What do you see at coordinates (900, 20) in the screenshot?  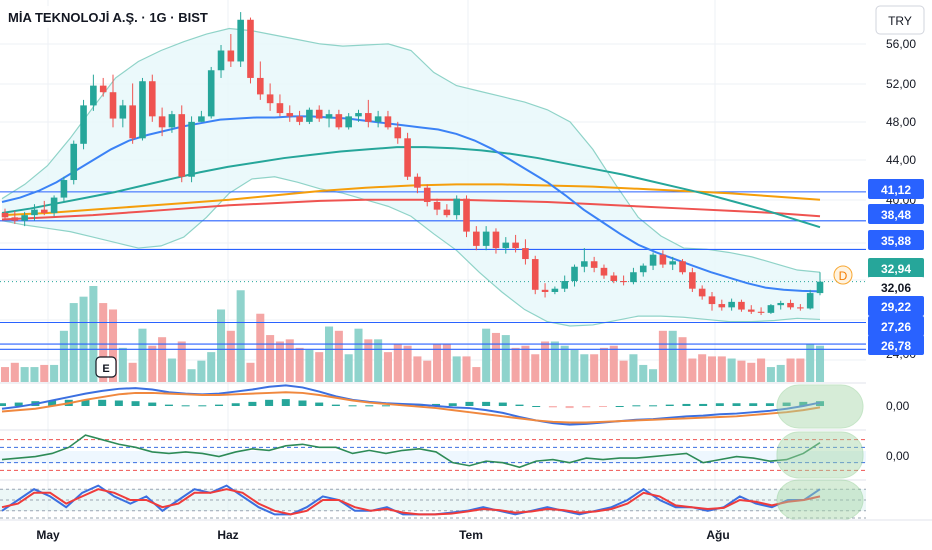 I see `currency-badge: TRY` at bounding box center [900, 20].